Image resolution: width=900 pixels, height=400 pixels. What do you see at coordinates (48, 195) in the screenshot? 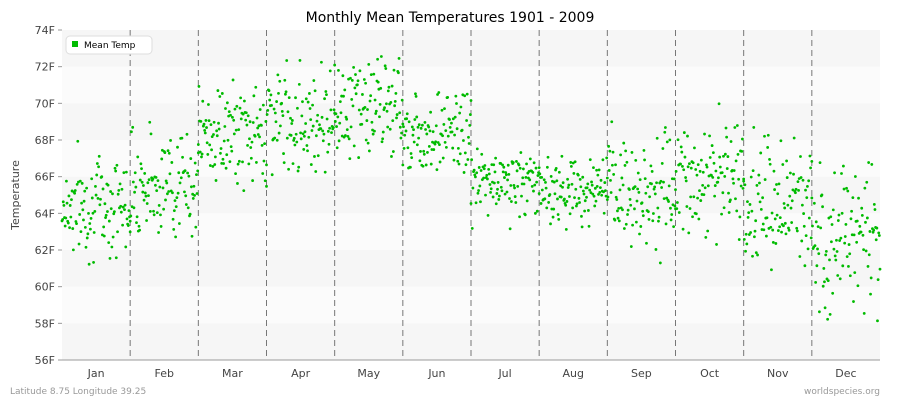
I see `y-axis-ticks: 56F 58F 60F 62F 64F 66F 68F 70F 72F 74F` at bounding box center [48, 195].